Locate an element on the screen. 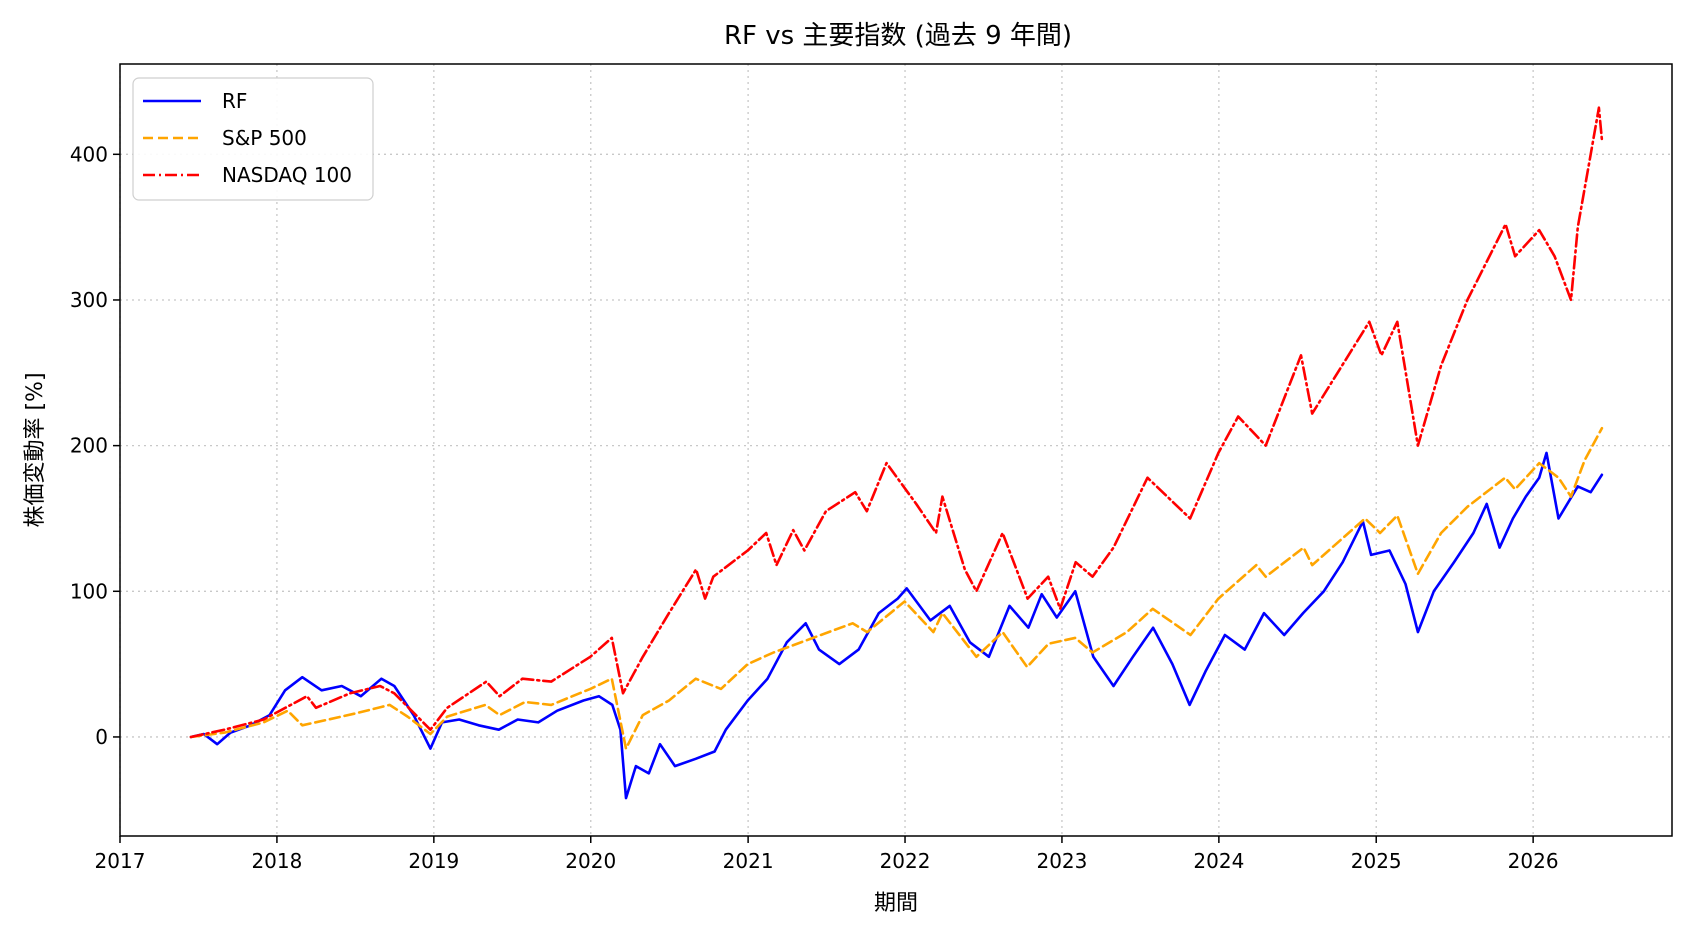 The image size is (1688, 932). x-tick-label: 2019 is located at coordinates (433, 861).